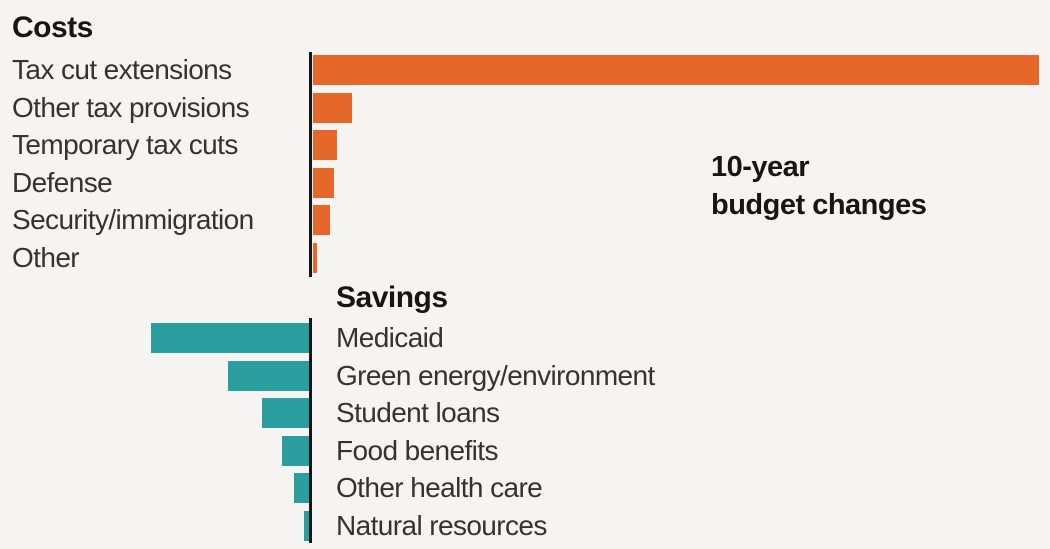  What do you see at coordinates (125, 144) in the screenshot?
I see `cost-category-label: Temporary tax cuts` at bounding box center [125, 144].